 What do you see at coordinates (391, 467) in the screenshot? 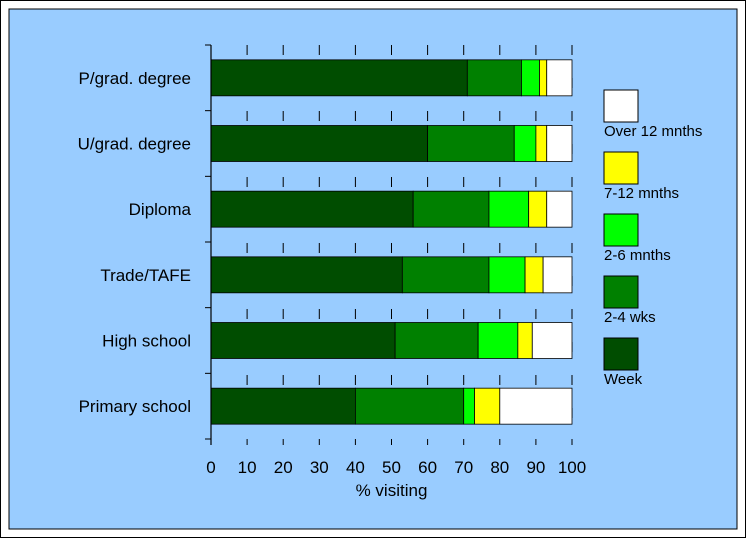
I see `x-tick-label-50: 50` at bounding box center [391, 467].